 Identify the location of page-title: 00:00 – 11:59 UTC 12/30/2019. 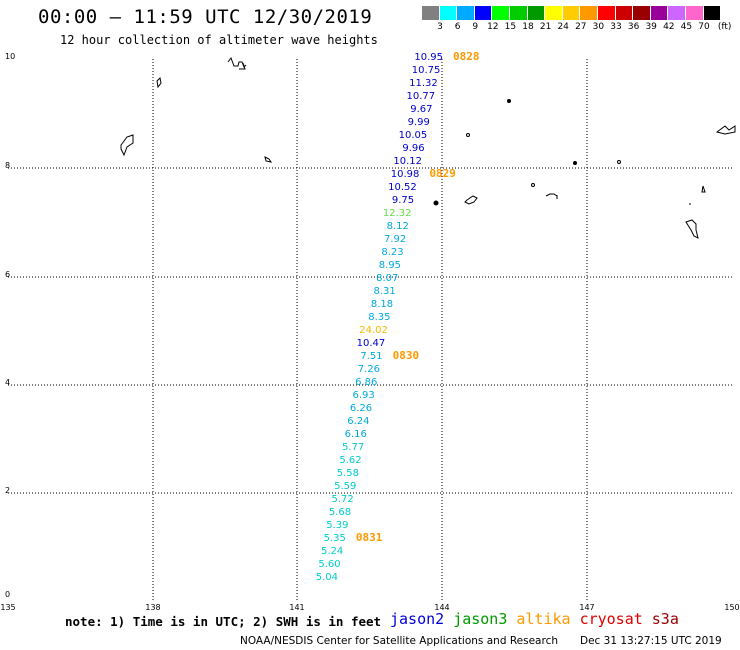
(205, 17).